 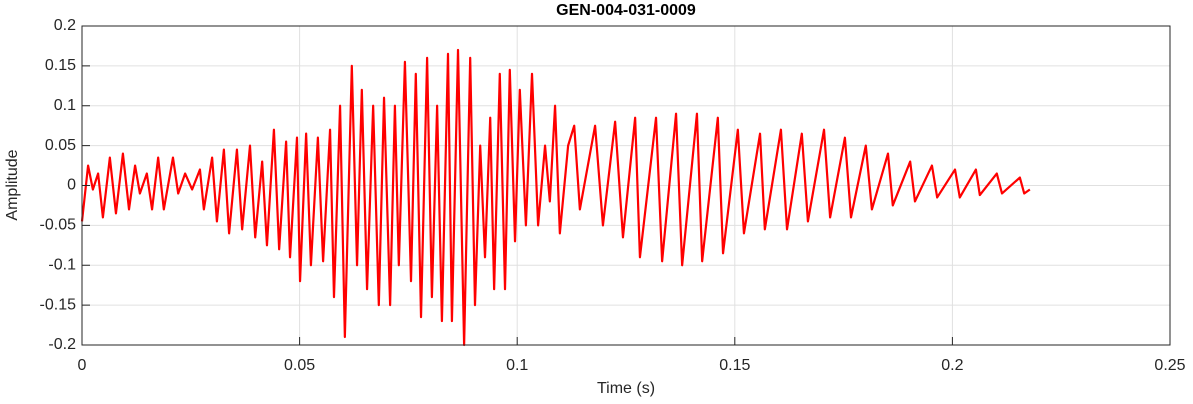 What do you see at coordinates (65, 25) in the screenshot?
I see `y-tick-label: 0.2` at bounding box center [65, 25].